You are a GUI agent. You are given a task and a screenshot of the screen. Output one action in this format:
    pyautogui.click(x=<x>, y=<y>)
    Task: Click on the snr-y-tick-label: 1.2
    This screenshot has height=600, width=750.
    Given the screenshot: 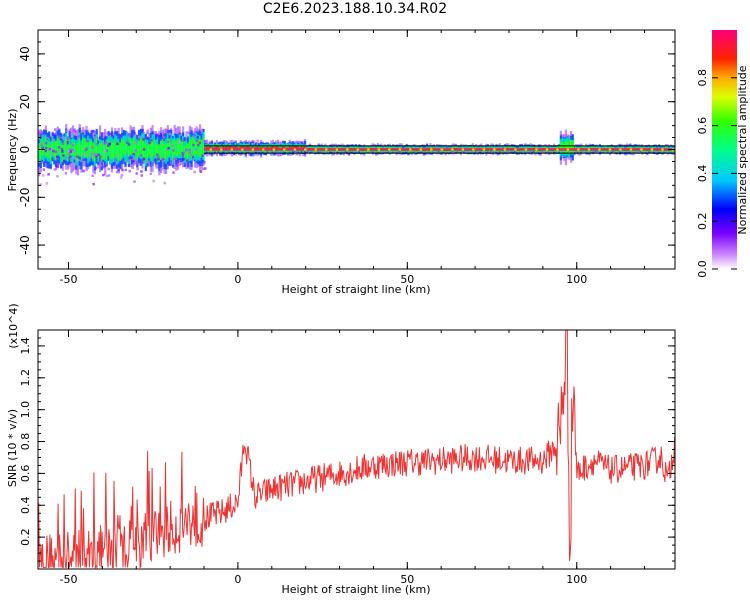 What is the action you would take?
    pyautogui.click(x=25, y=378)
    